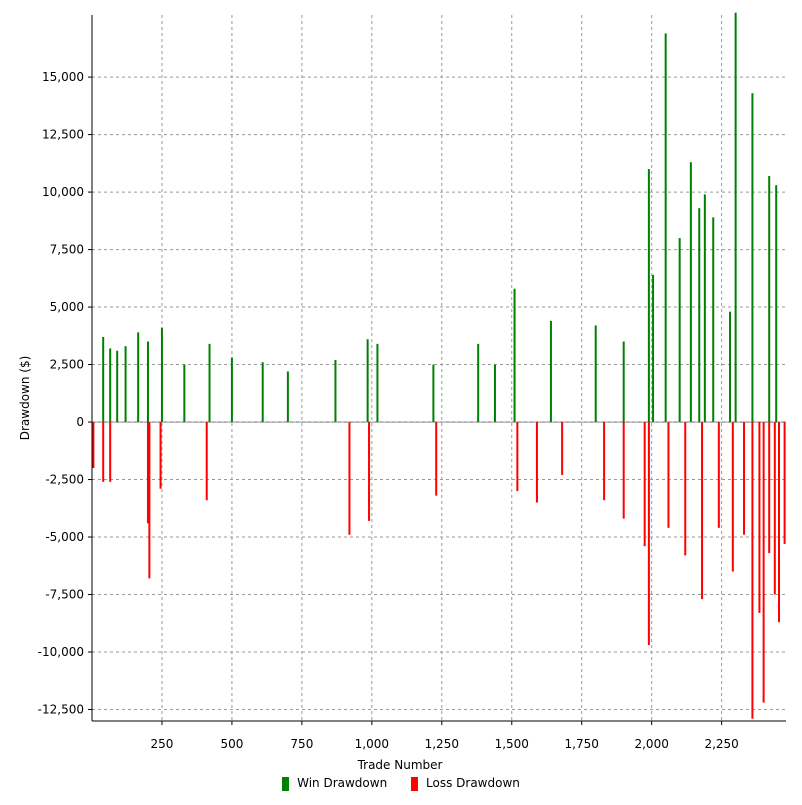  What do you see at coordinates (64, 537) in the screenshot?
I see `y-tick-label: -5,000` at bounding box center [64, 537].